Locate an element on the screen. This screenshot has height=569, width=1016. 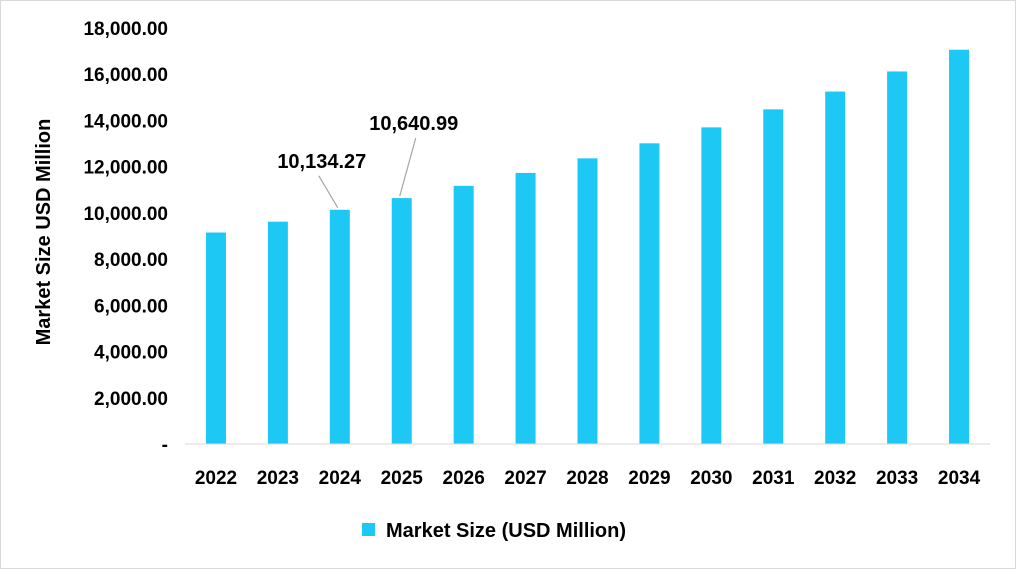
x-tick-label: 2031 is located at coordinates (773, 478).